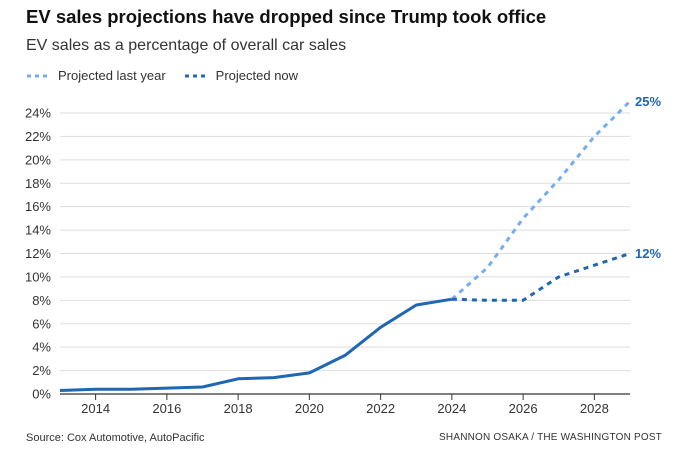  I want to click on legend-label-projected-last-year: Projected last year, so click(112, 75).